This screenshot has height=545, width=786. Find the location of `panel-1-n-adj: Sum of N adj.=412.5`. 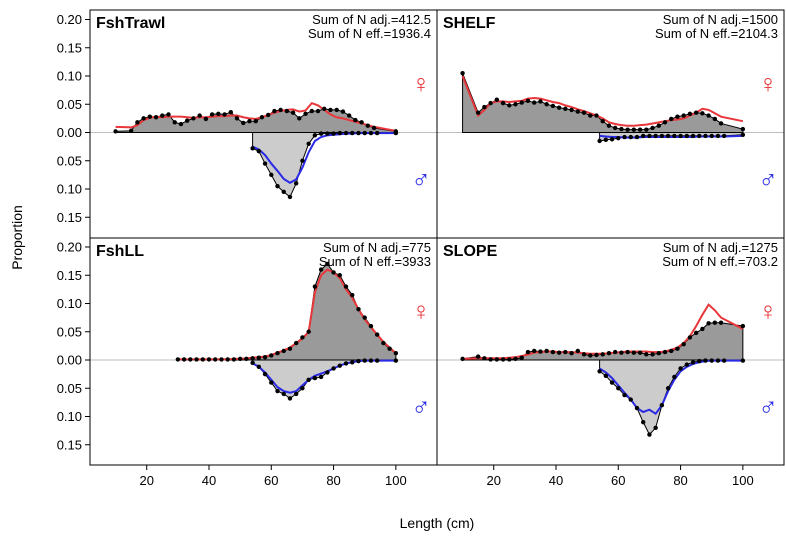

panel-1-n-adj: Sum of N adj.=412.5 is located at coordinates (371, 19).